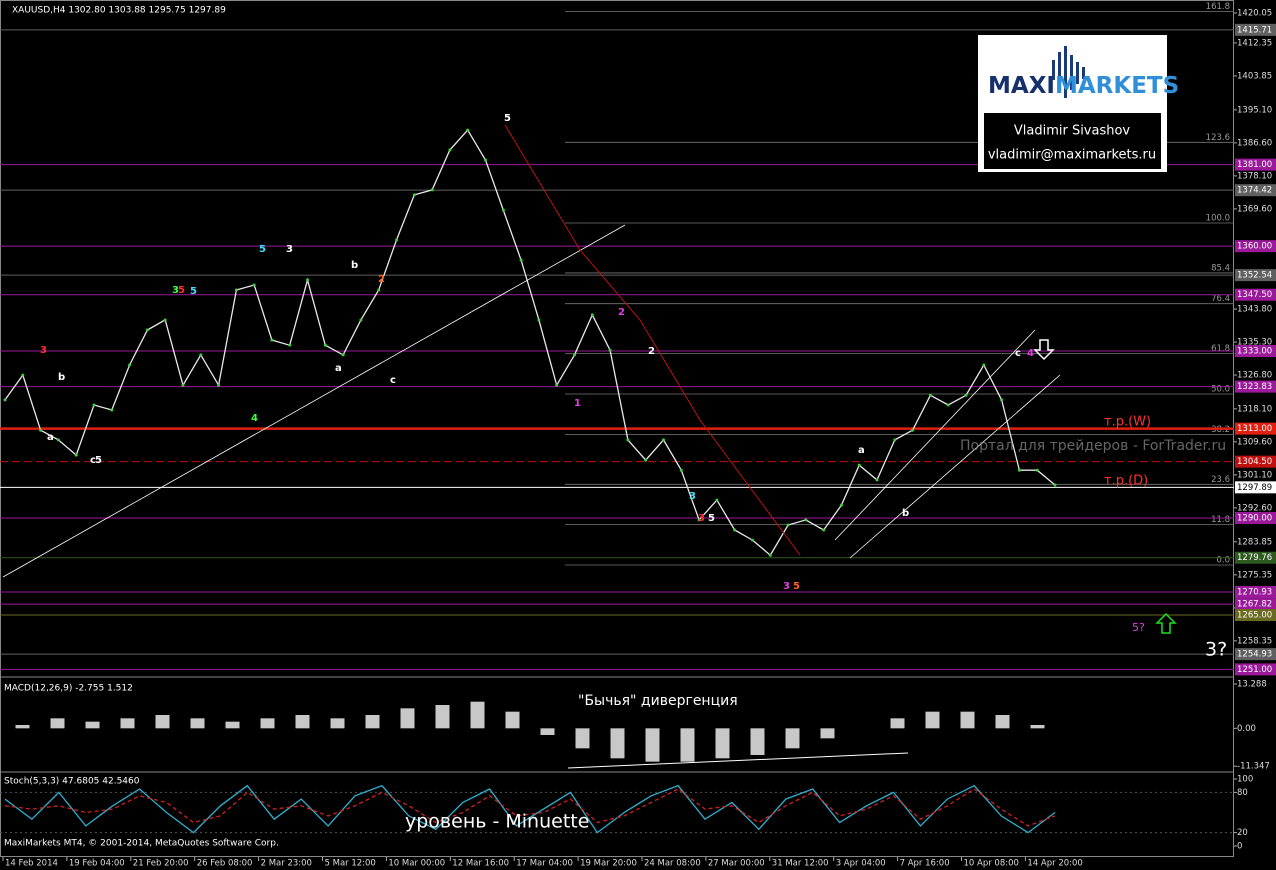  What do you see at coordinates (68, 689) in the screenshot?
I see `macd-title: MACD(12,26,9) -2.755 1.512` at bounding box center [68, 689].